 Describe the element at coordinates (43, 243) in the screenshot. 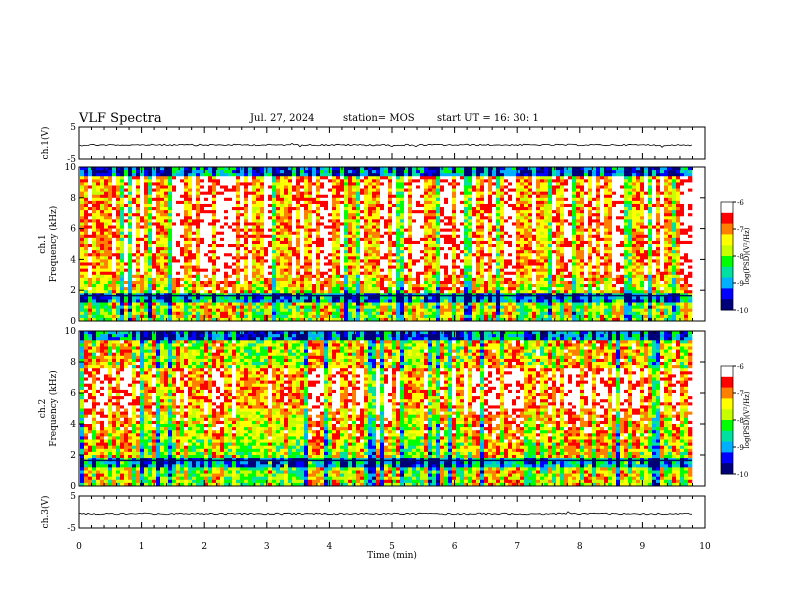

I see `ch1-label: ch.1` at that location.